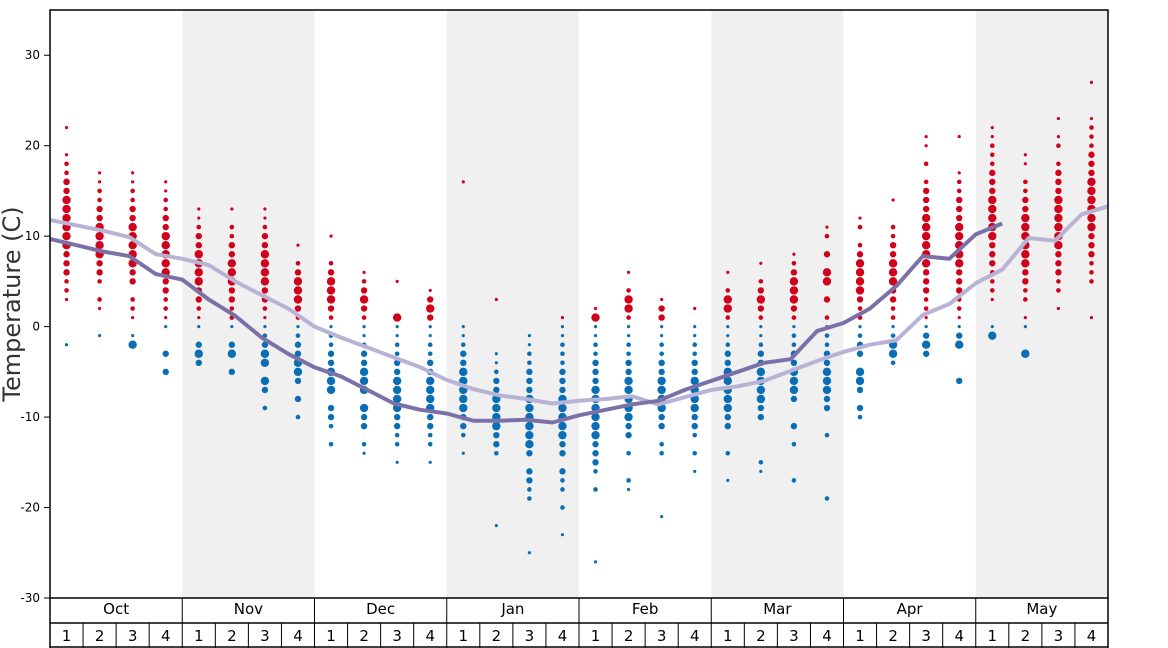  Describe the element at coordinates (133, 636) in the screenshot. I see `week-label: 3` at that location.